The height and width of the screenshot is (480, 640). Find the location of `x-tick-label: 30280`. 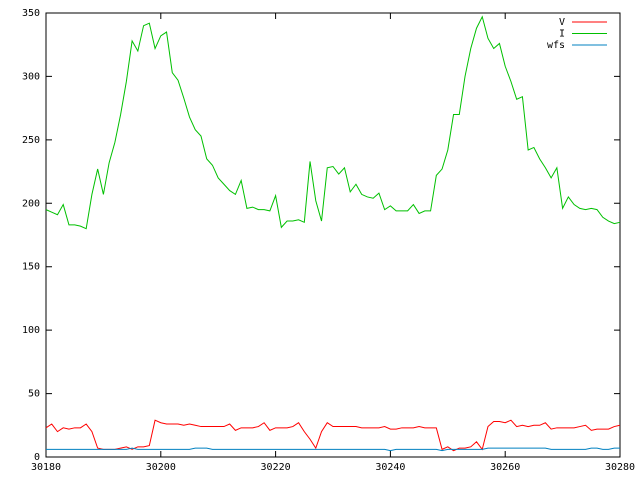

x-tick-label: 30280 is located at coordinates (620, 467).